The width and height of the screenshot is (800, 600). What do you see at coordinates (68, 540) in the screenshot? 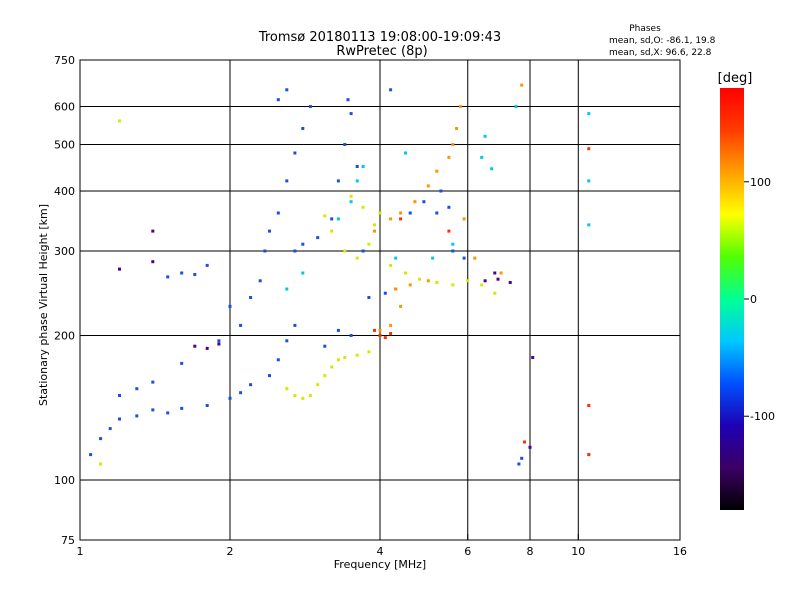
I see `y-tick-label: 75` at bounding box center [68, 540].